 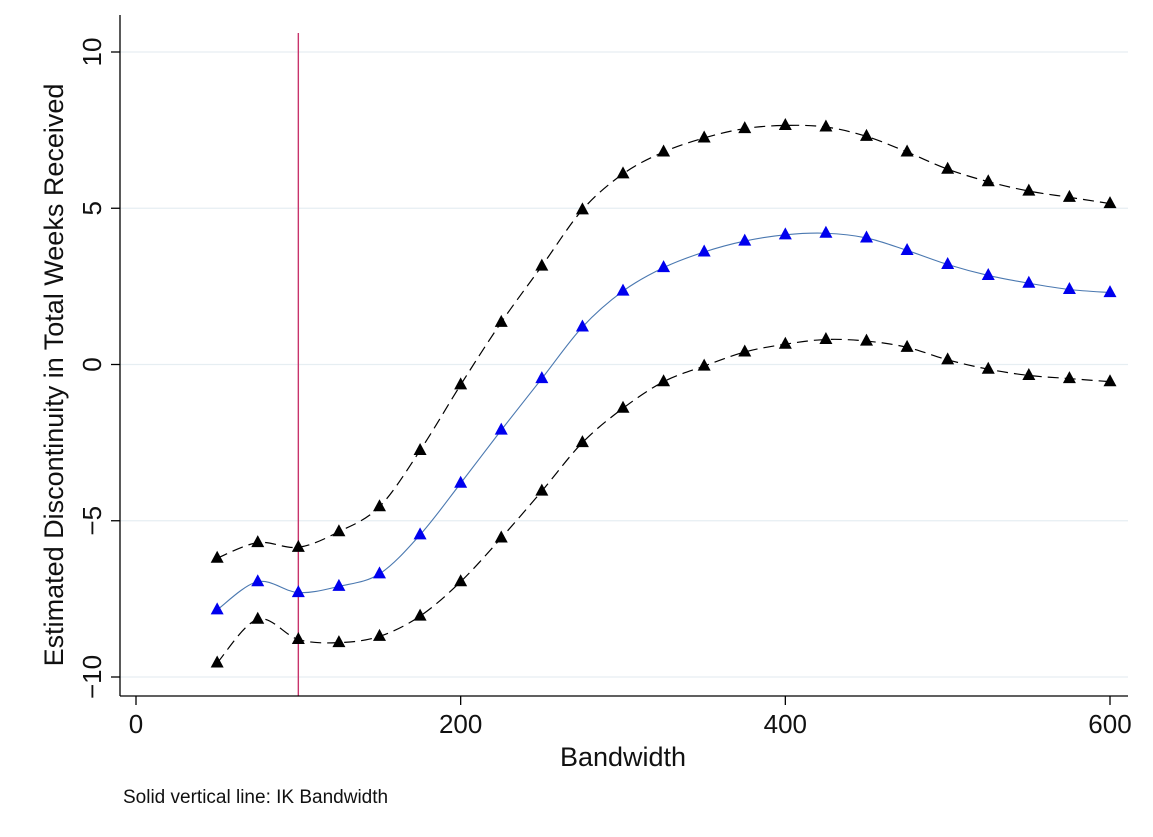 What do you see at coordinates (92, 677) in the screenshot?
I see `y-tick-label: −10` at bounding box center [92, 677].